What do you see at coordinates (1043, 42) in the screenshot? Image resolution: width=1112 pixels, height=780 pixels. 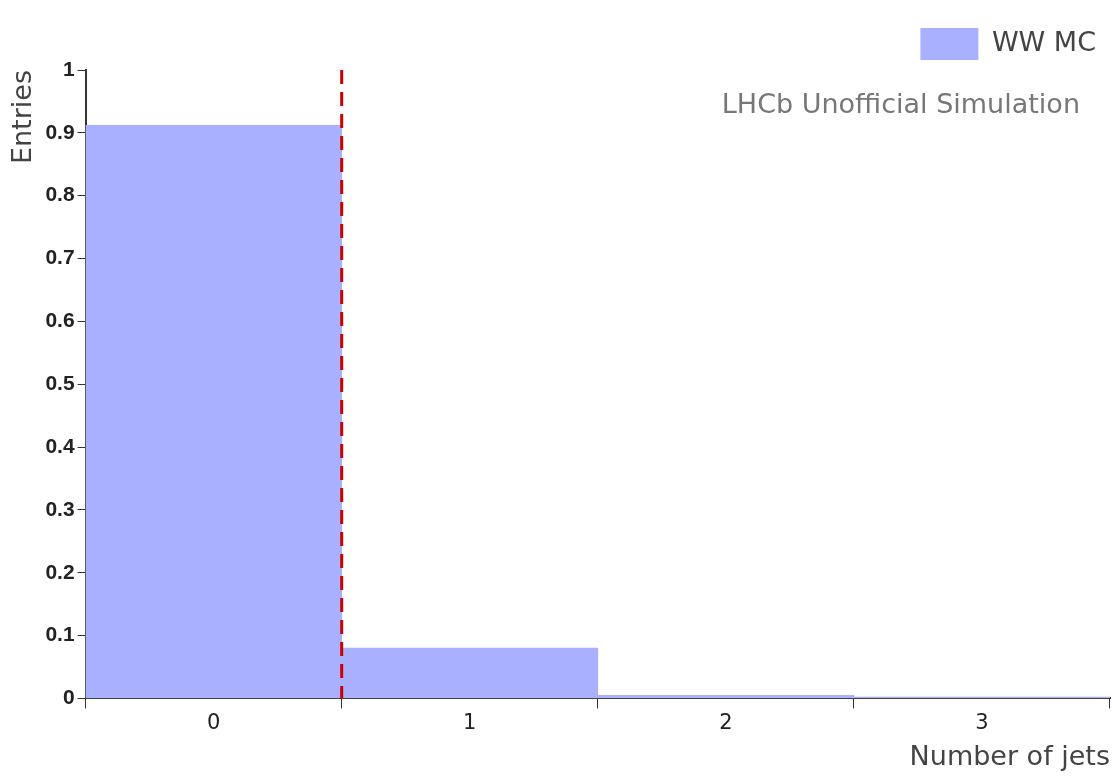 I see `legend-label: WW MC` at bounding box center [1043, 42].